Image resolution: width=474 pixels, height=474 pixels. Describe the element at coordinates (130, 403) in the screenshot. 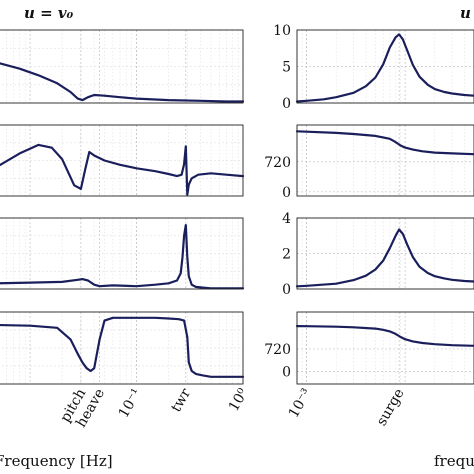

I see `x-tick-label-tenth: 10⁻¹` at that location.